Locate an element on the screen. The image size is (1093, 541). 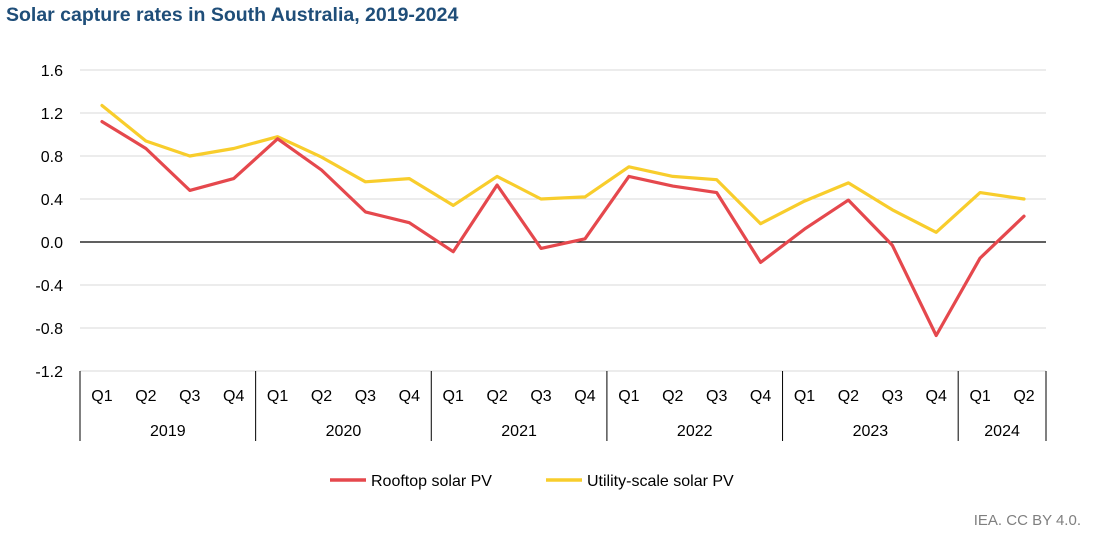
year-group-label: 2022 is located at coordinates (695, 431).